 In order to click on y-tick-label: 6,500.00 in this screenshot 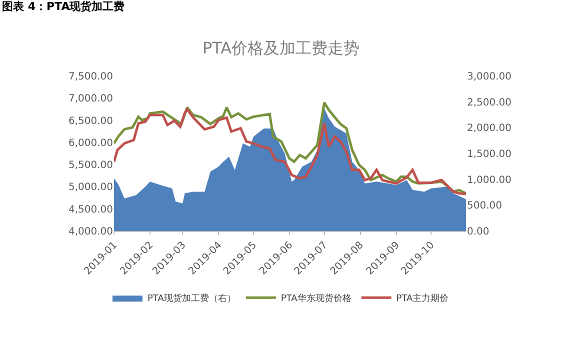, I will do `click(90, 121)`.